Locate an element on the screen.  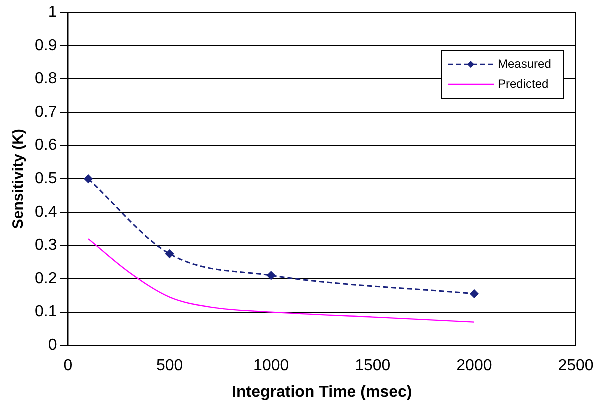
y-axis-title: Sensitivity (K) is located at coordinates (19, 179).